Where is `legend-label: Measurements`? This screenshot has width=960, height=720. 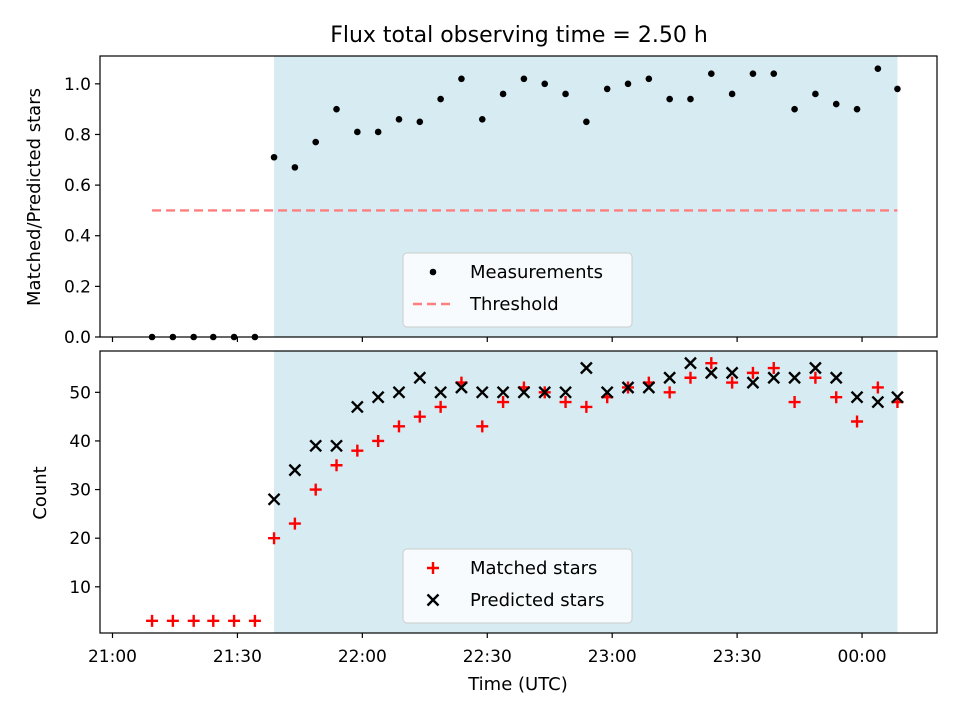
legend-label: Measurements is located at coordinates (536, 272).